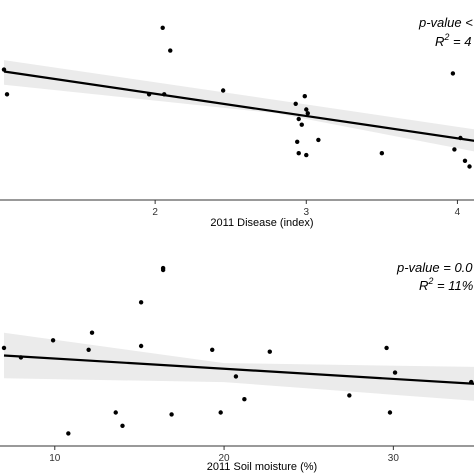 The height and width of the screenshot is (474, 474). Describe the element at coordinates (262, 467) in the screenshot. I see `x-axis-title: 2011 Soil moisture (%)` at that location.